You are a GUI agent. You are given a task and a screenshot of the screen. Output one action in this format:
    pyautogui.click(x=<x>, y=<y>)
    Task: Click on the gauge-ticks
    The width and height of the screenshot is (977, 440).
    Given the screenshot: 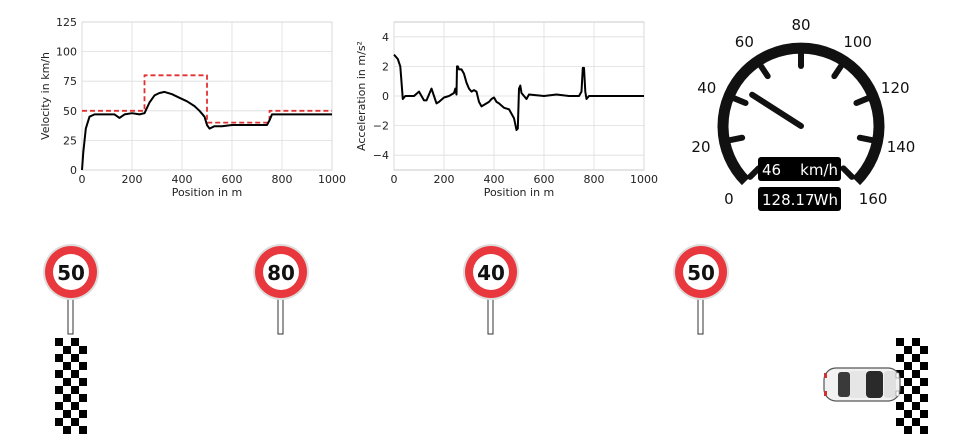 What is the action you would take?
    pyautogui.click(x=801, y=115)
    